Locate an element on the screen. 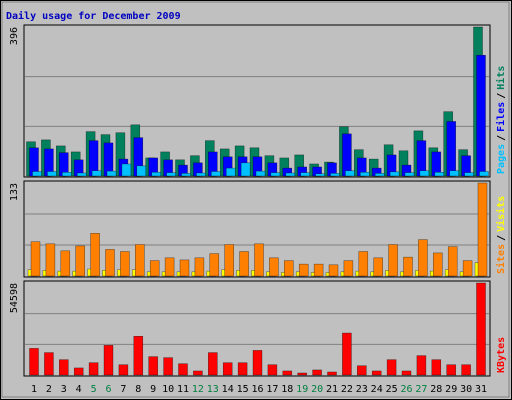 The height and width of the screenshot is (400, 512). x-tick-label: 2 is located at coordinates (49, 389).